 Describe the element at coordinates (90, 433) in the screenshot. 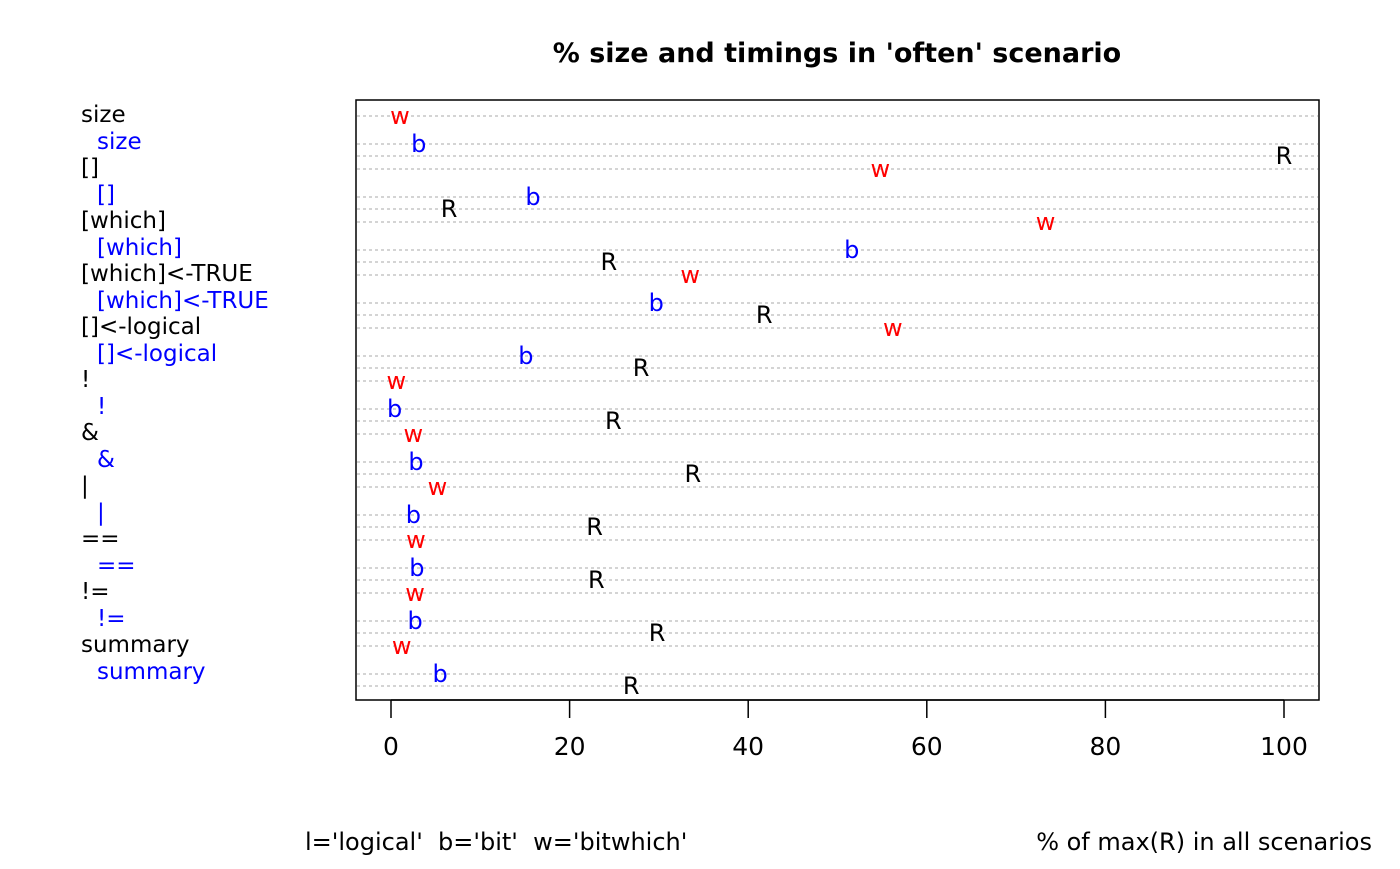

I see `category-label: &` at that location.